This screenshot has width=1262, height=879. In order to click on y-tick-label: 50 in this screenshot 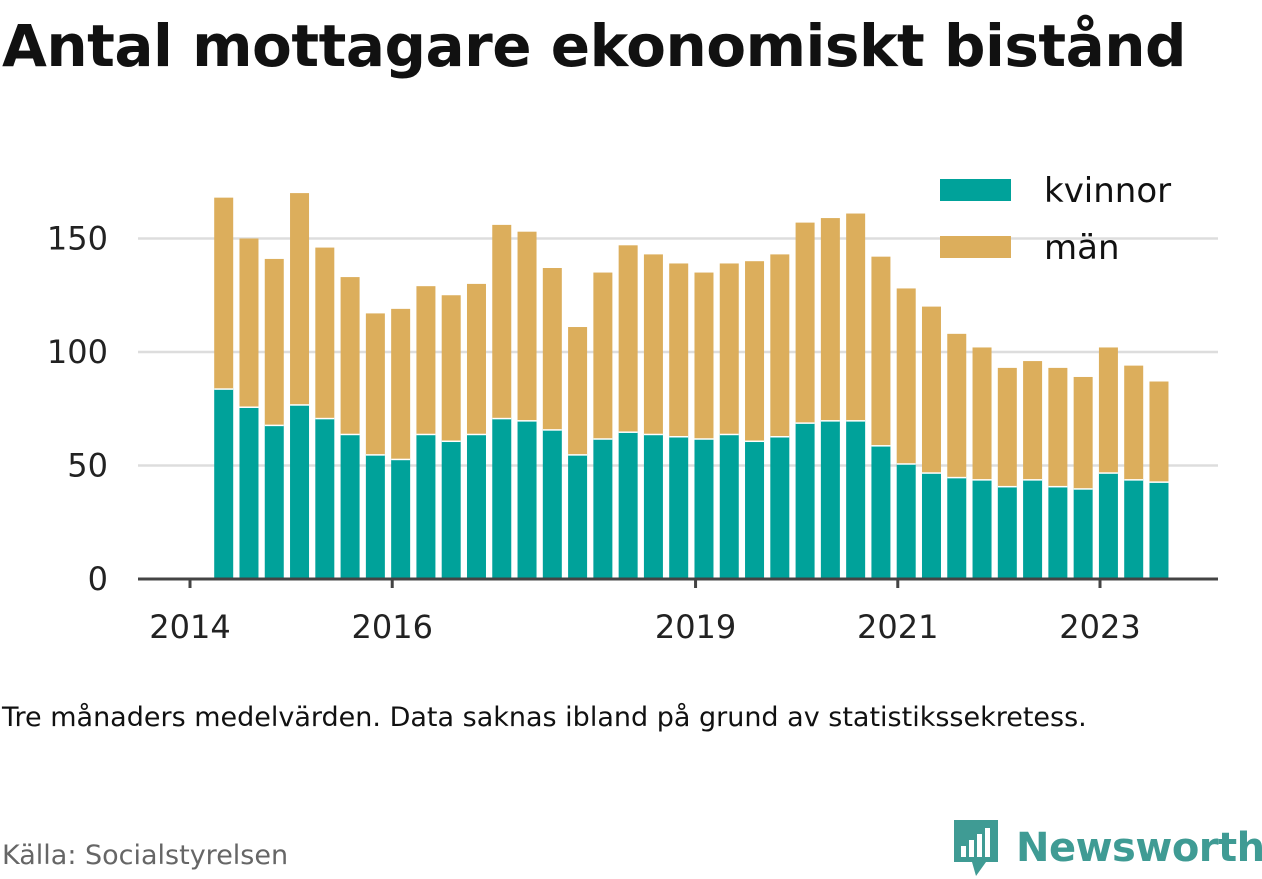, I will do `click(87, 466)`.